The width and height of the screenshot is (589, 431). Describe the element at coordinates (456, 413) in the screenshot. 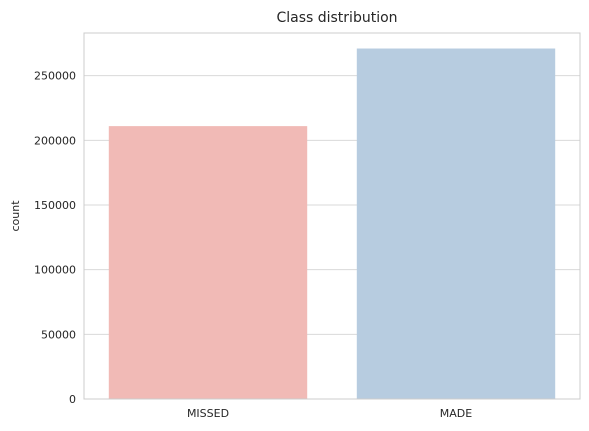

I see `x-tick-label: MADE` at that location.